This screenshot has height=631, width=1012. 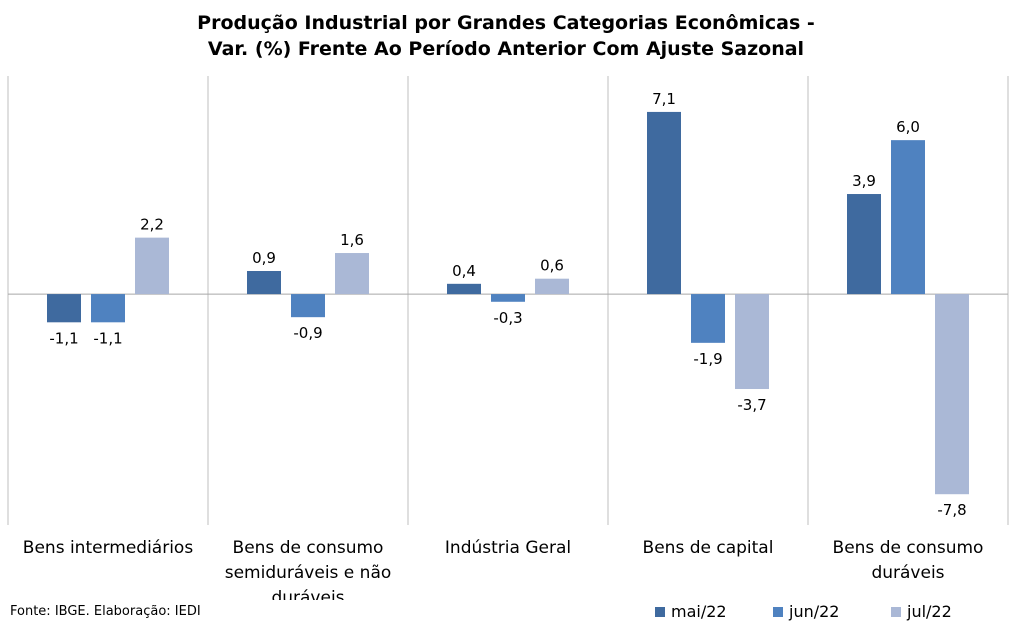 I want to click on data-label: 6,0, so click(x=908, y=127).